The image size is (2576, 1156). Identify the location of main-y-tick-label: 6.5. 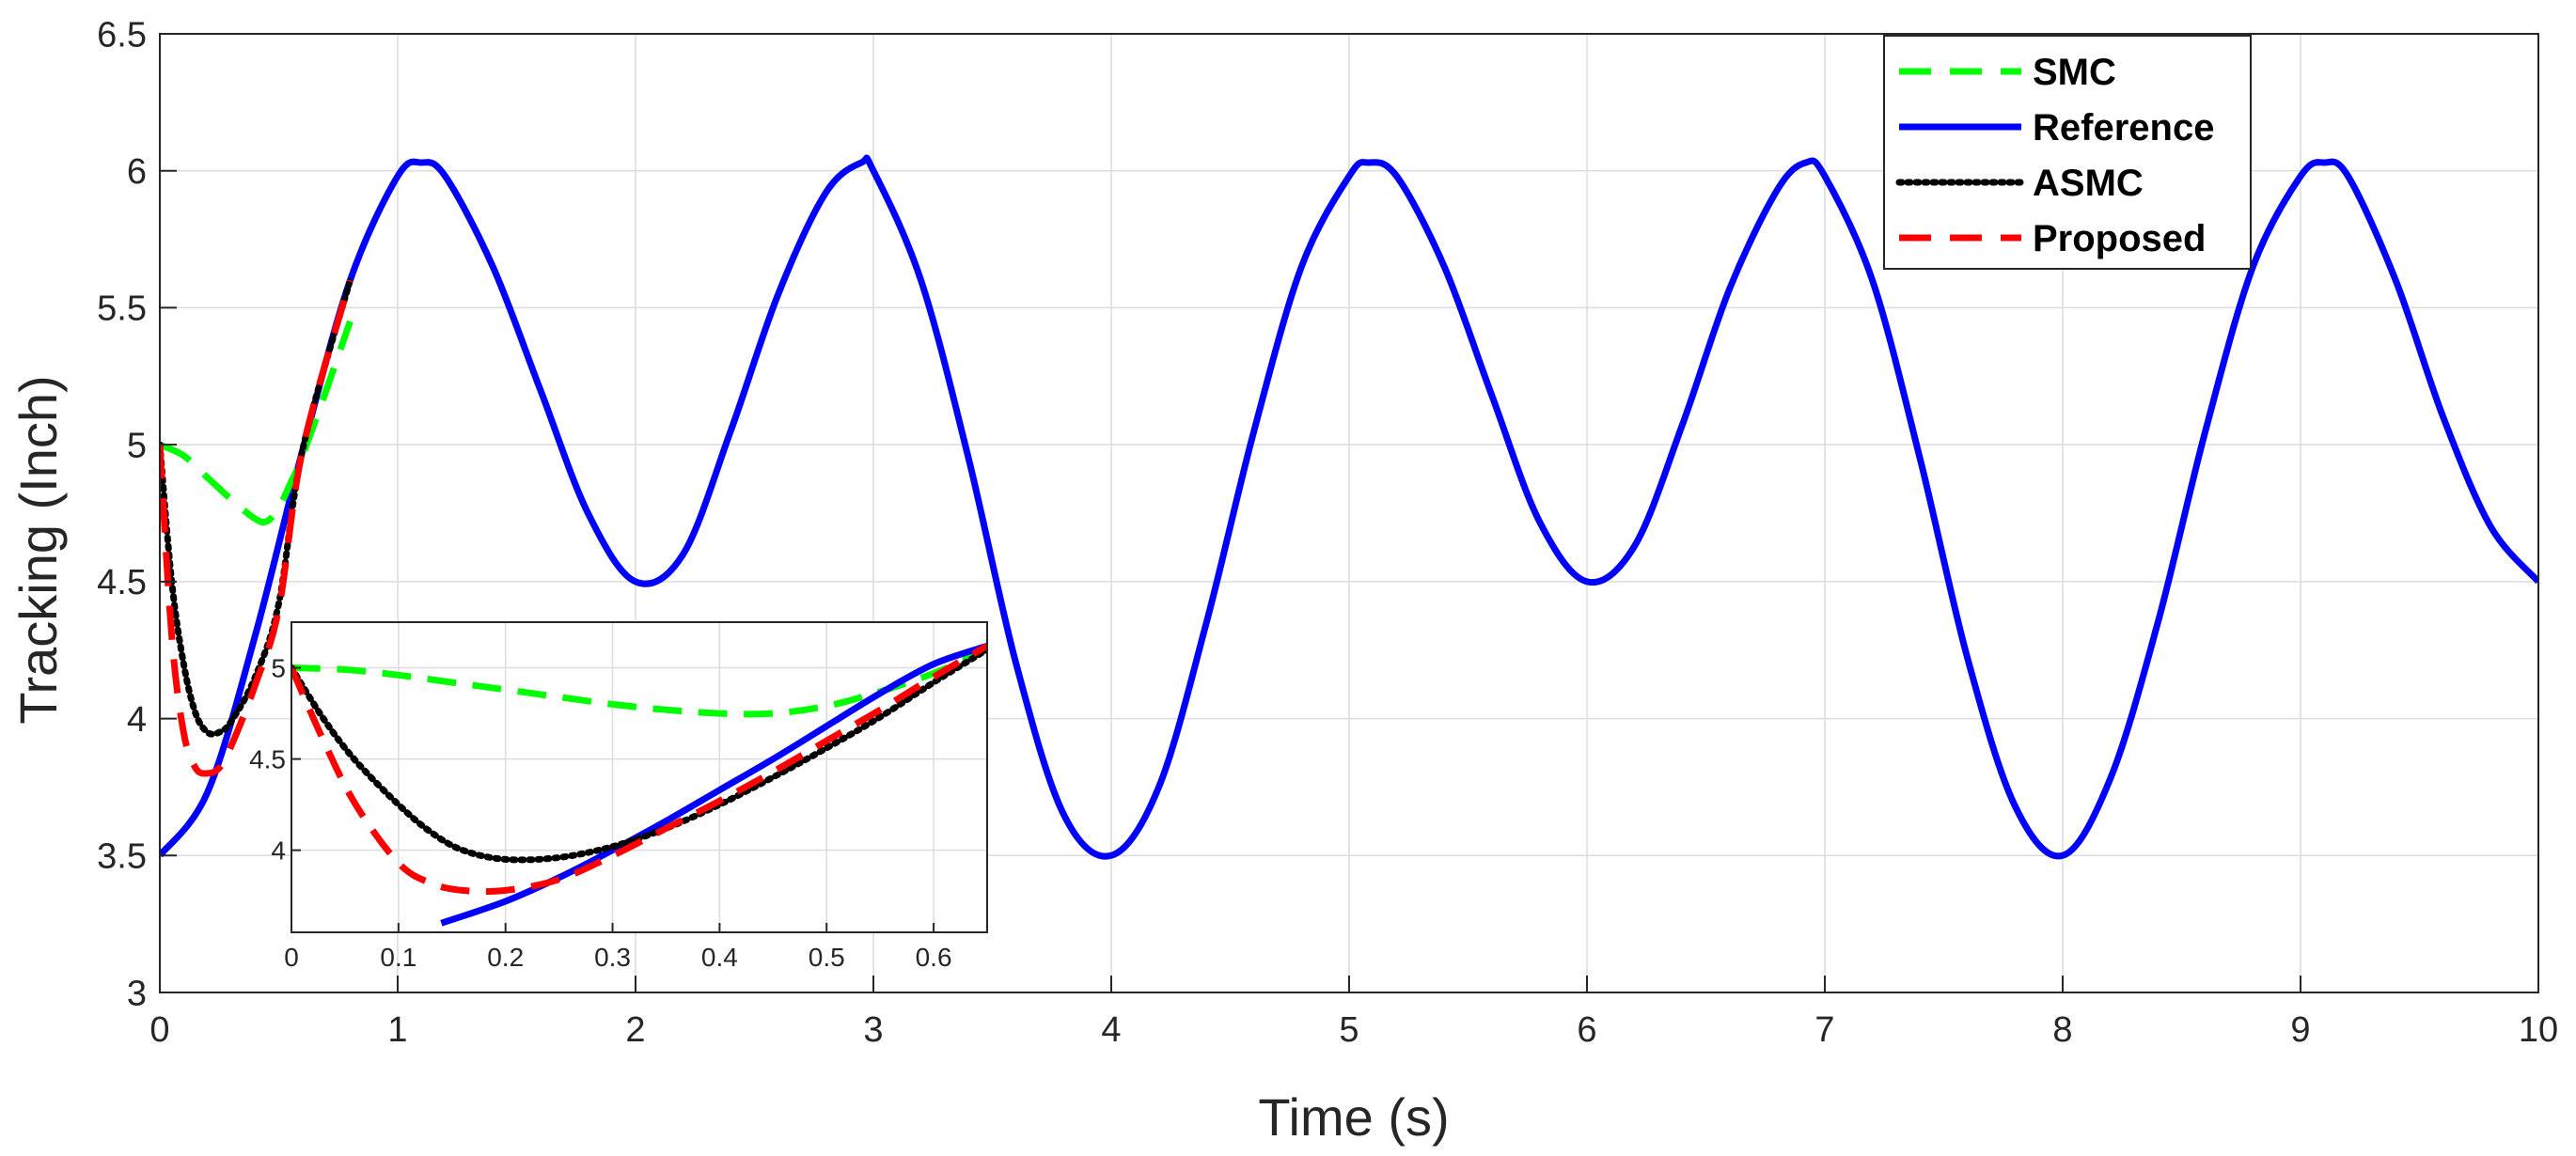
(122, 35).